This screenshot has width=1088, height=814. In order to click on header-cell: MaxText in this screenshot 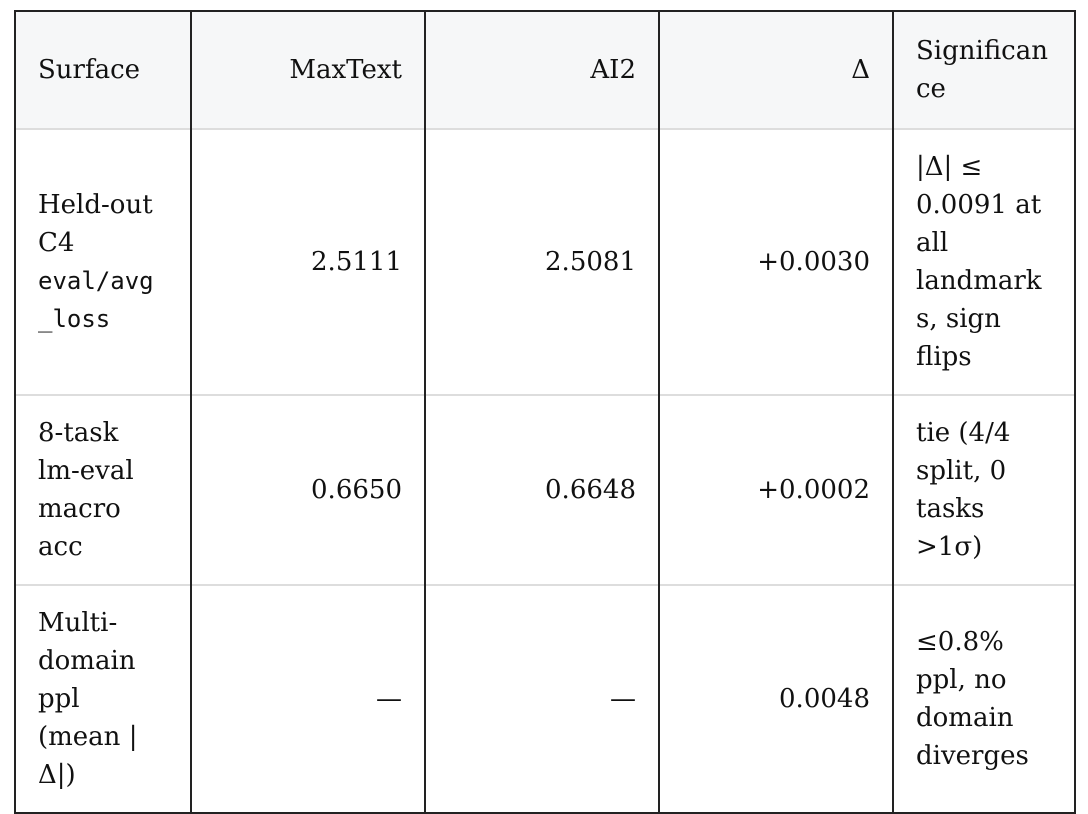, I will do `click(308, 70)`.